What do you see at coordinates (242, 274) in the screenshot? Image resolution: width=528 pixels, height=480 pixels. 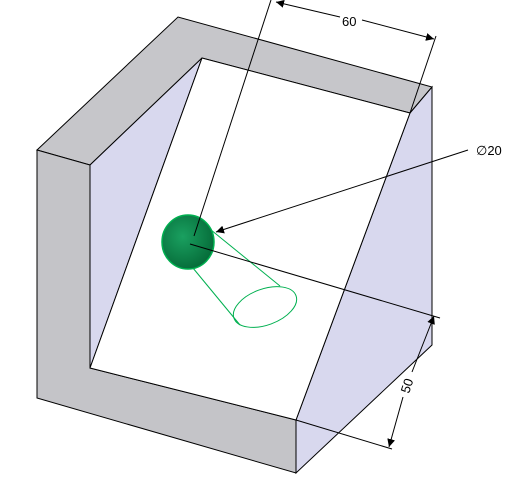 I see `hole-axis-cylinder` at bounding box center [242, 274].